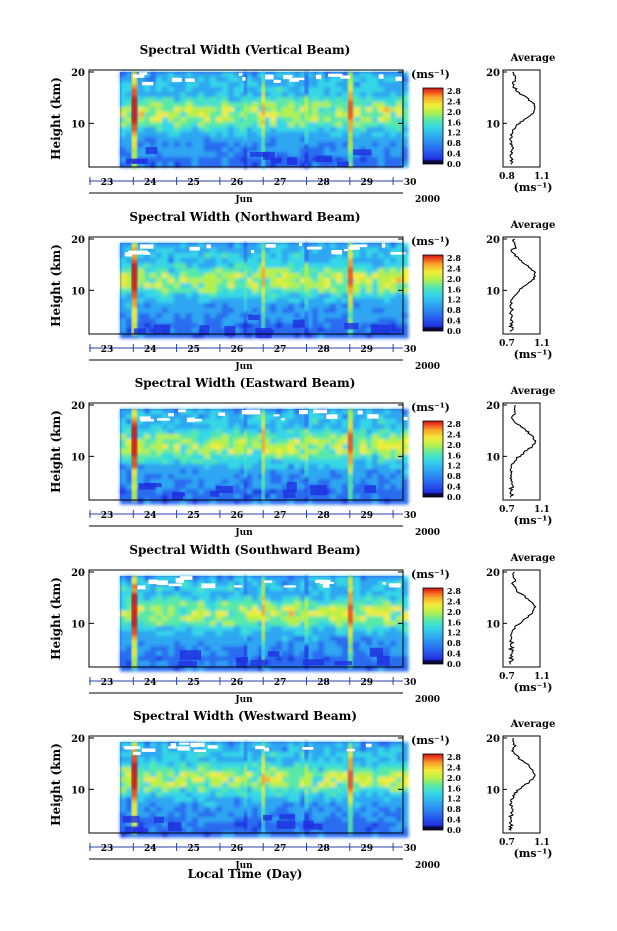 The height and width of the screenshot is (931, 617). I want to click on heatmap, so click(264, 291).